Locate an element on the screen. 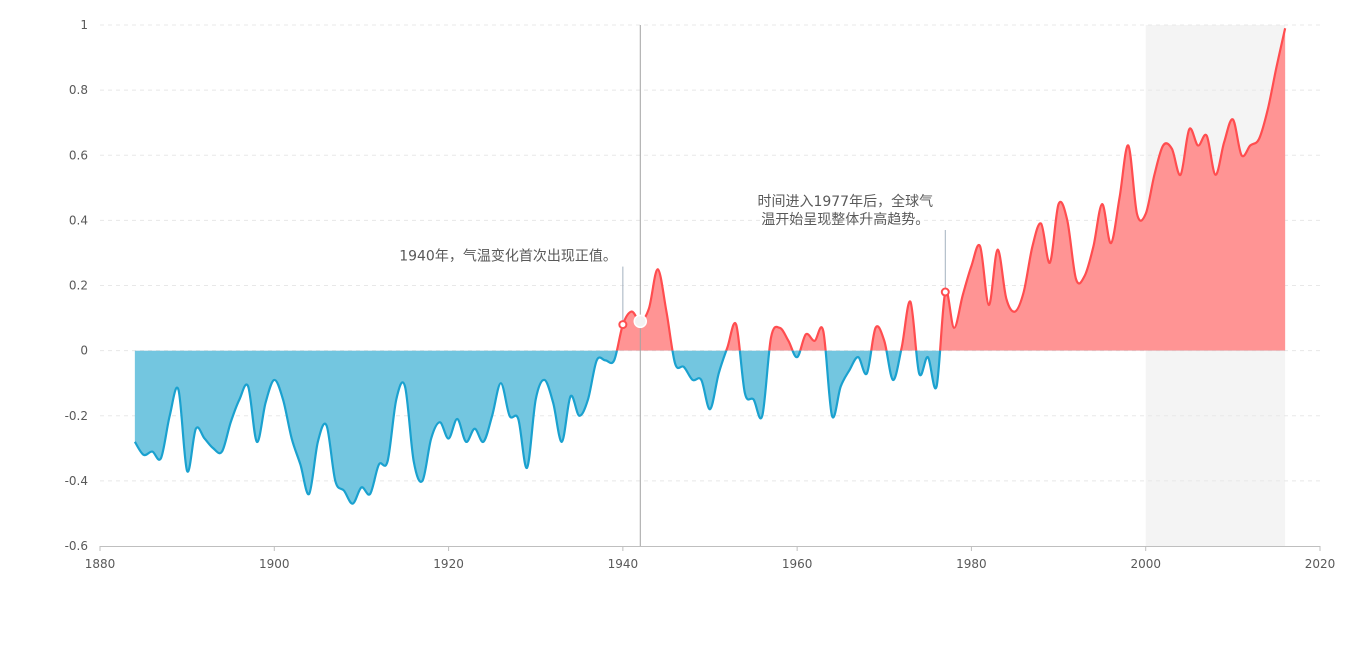 The width and height of the screenshot is (1345, 665). x-tick-label: 2000 is located at coordinates (1145, 564).